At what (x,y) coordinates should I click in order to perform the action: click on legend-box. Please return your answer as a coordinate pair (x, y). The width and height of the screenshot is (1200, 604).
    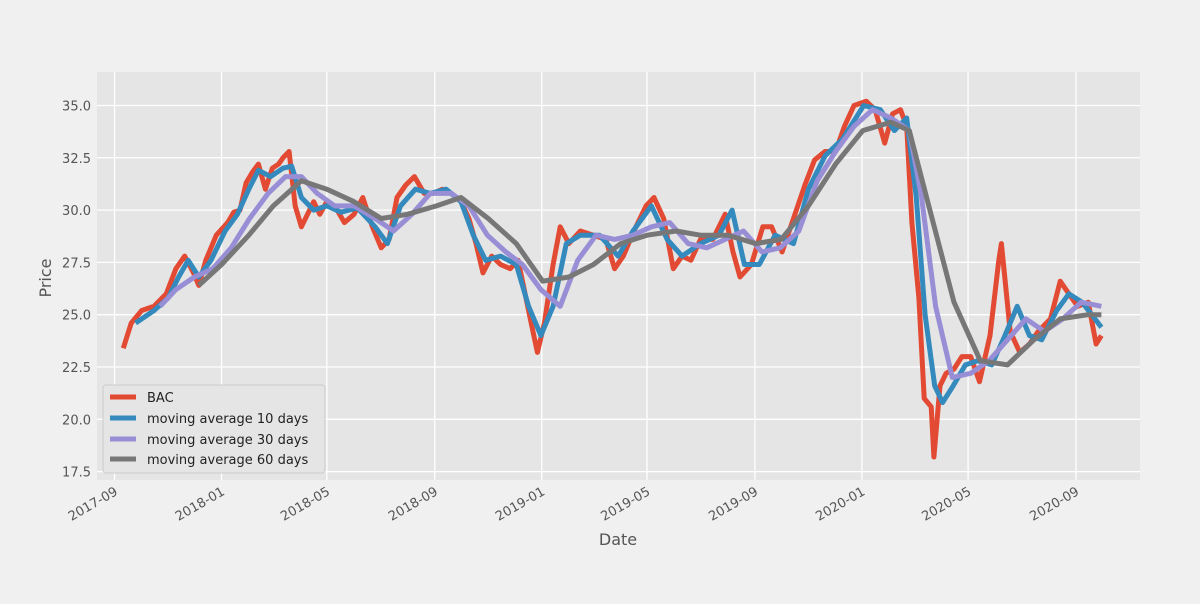
    Looking at the image, I should click on (214, 429).